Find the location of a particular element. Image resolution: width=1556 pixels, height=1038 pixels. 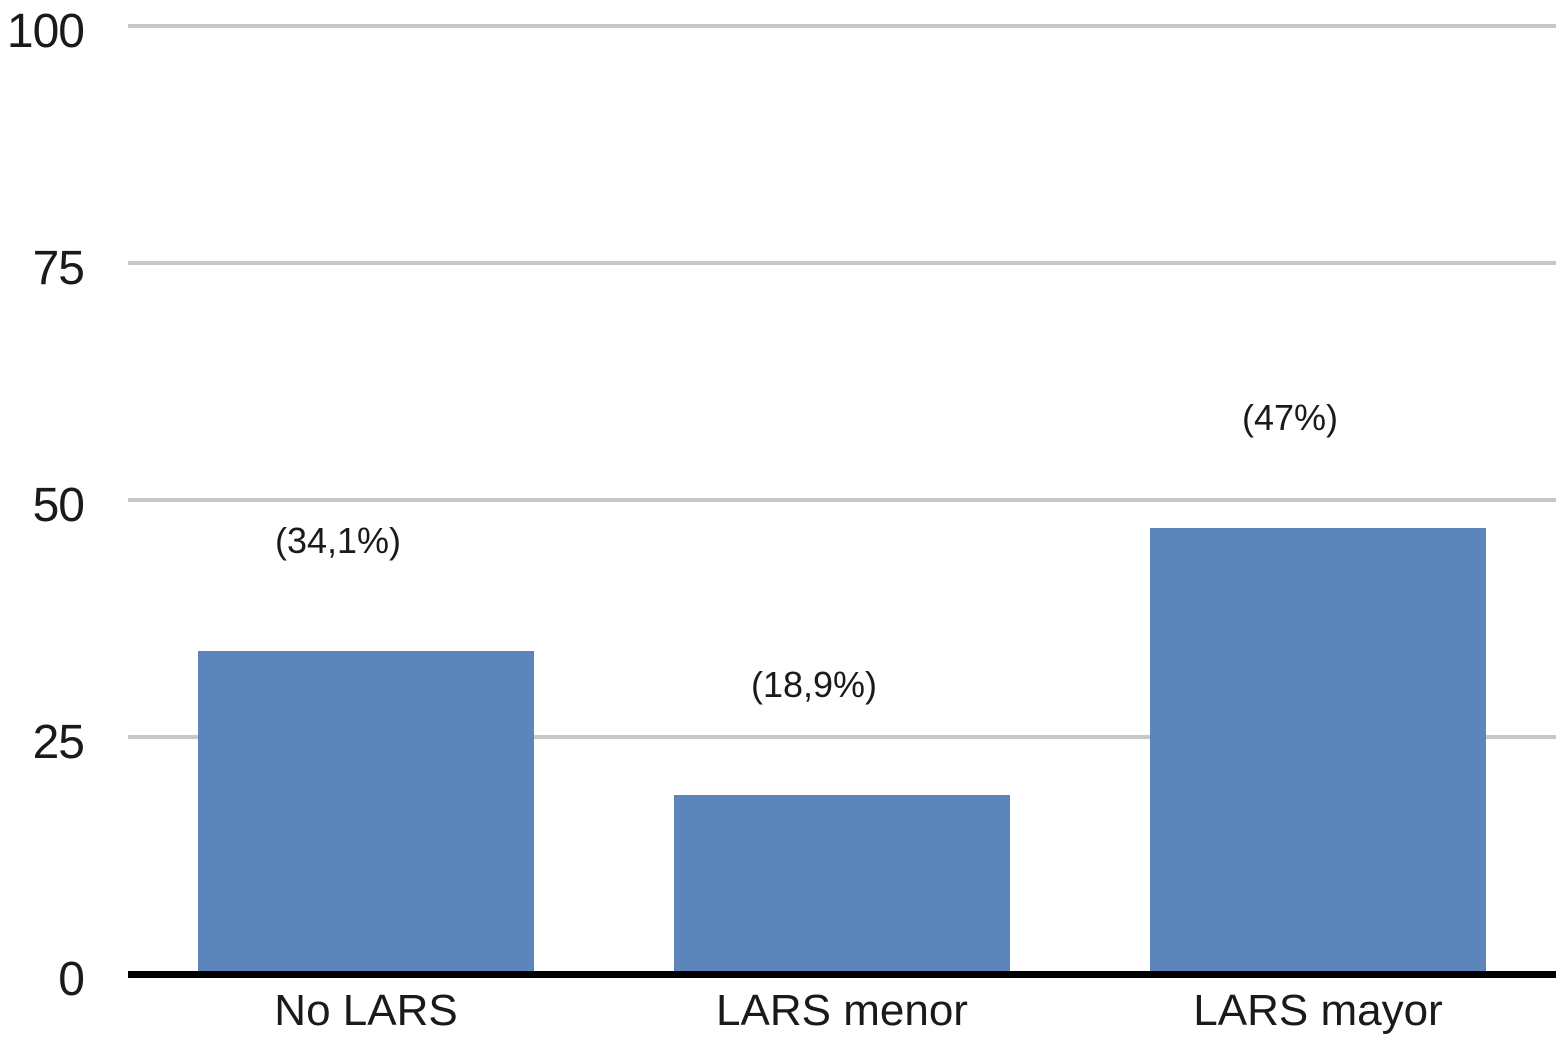

x-category-label: LARS menor is located at coordinates (842, 1010).